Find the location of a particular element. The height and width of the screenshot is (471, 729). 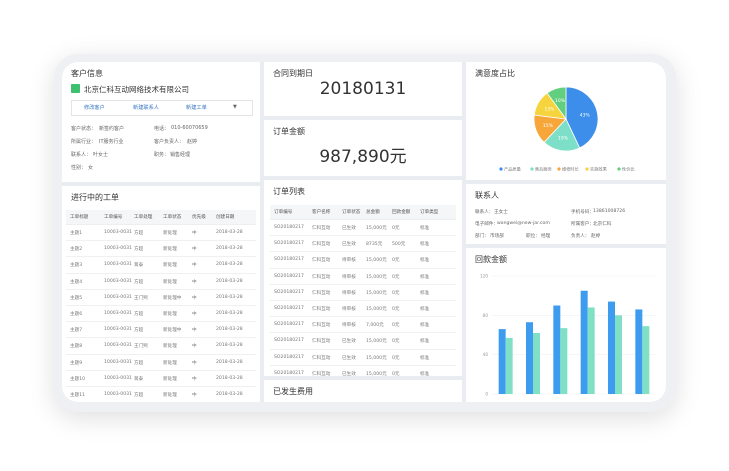

table-row: 主题9 10003-0031 方超 新处理 中 2018-03-28 is located at coordinates (161, 363).